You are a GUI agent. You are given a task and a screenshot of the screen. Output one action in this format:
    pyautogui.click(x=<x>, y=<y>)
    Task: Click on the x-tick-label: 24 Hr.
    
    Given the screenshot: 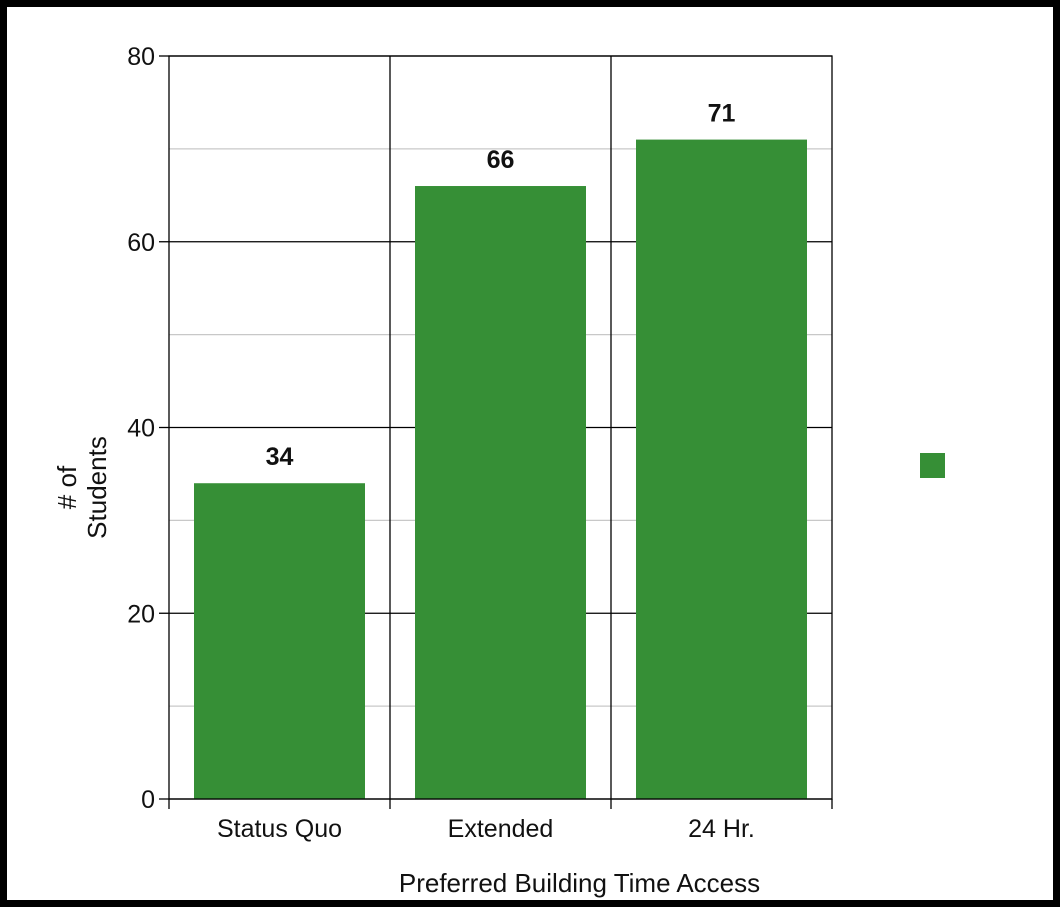 What is the action you would take?
    pyautogui.click(x=721, y=829)
    